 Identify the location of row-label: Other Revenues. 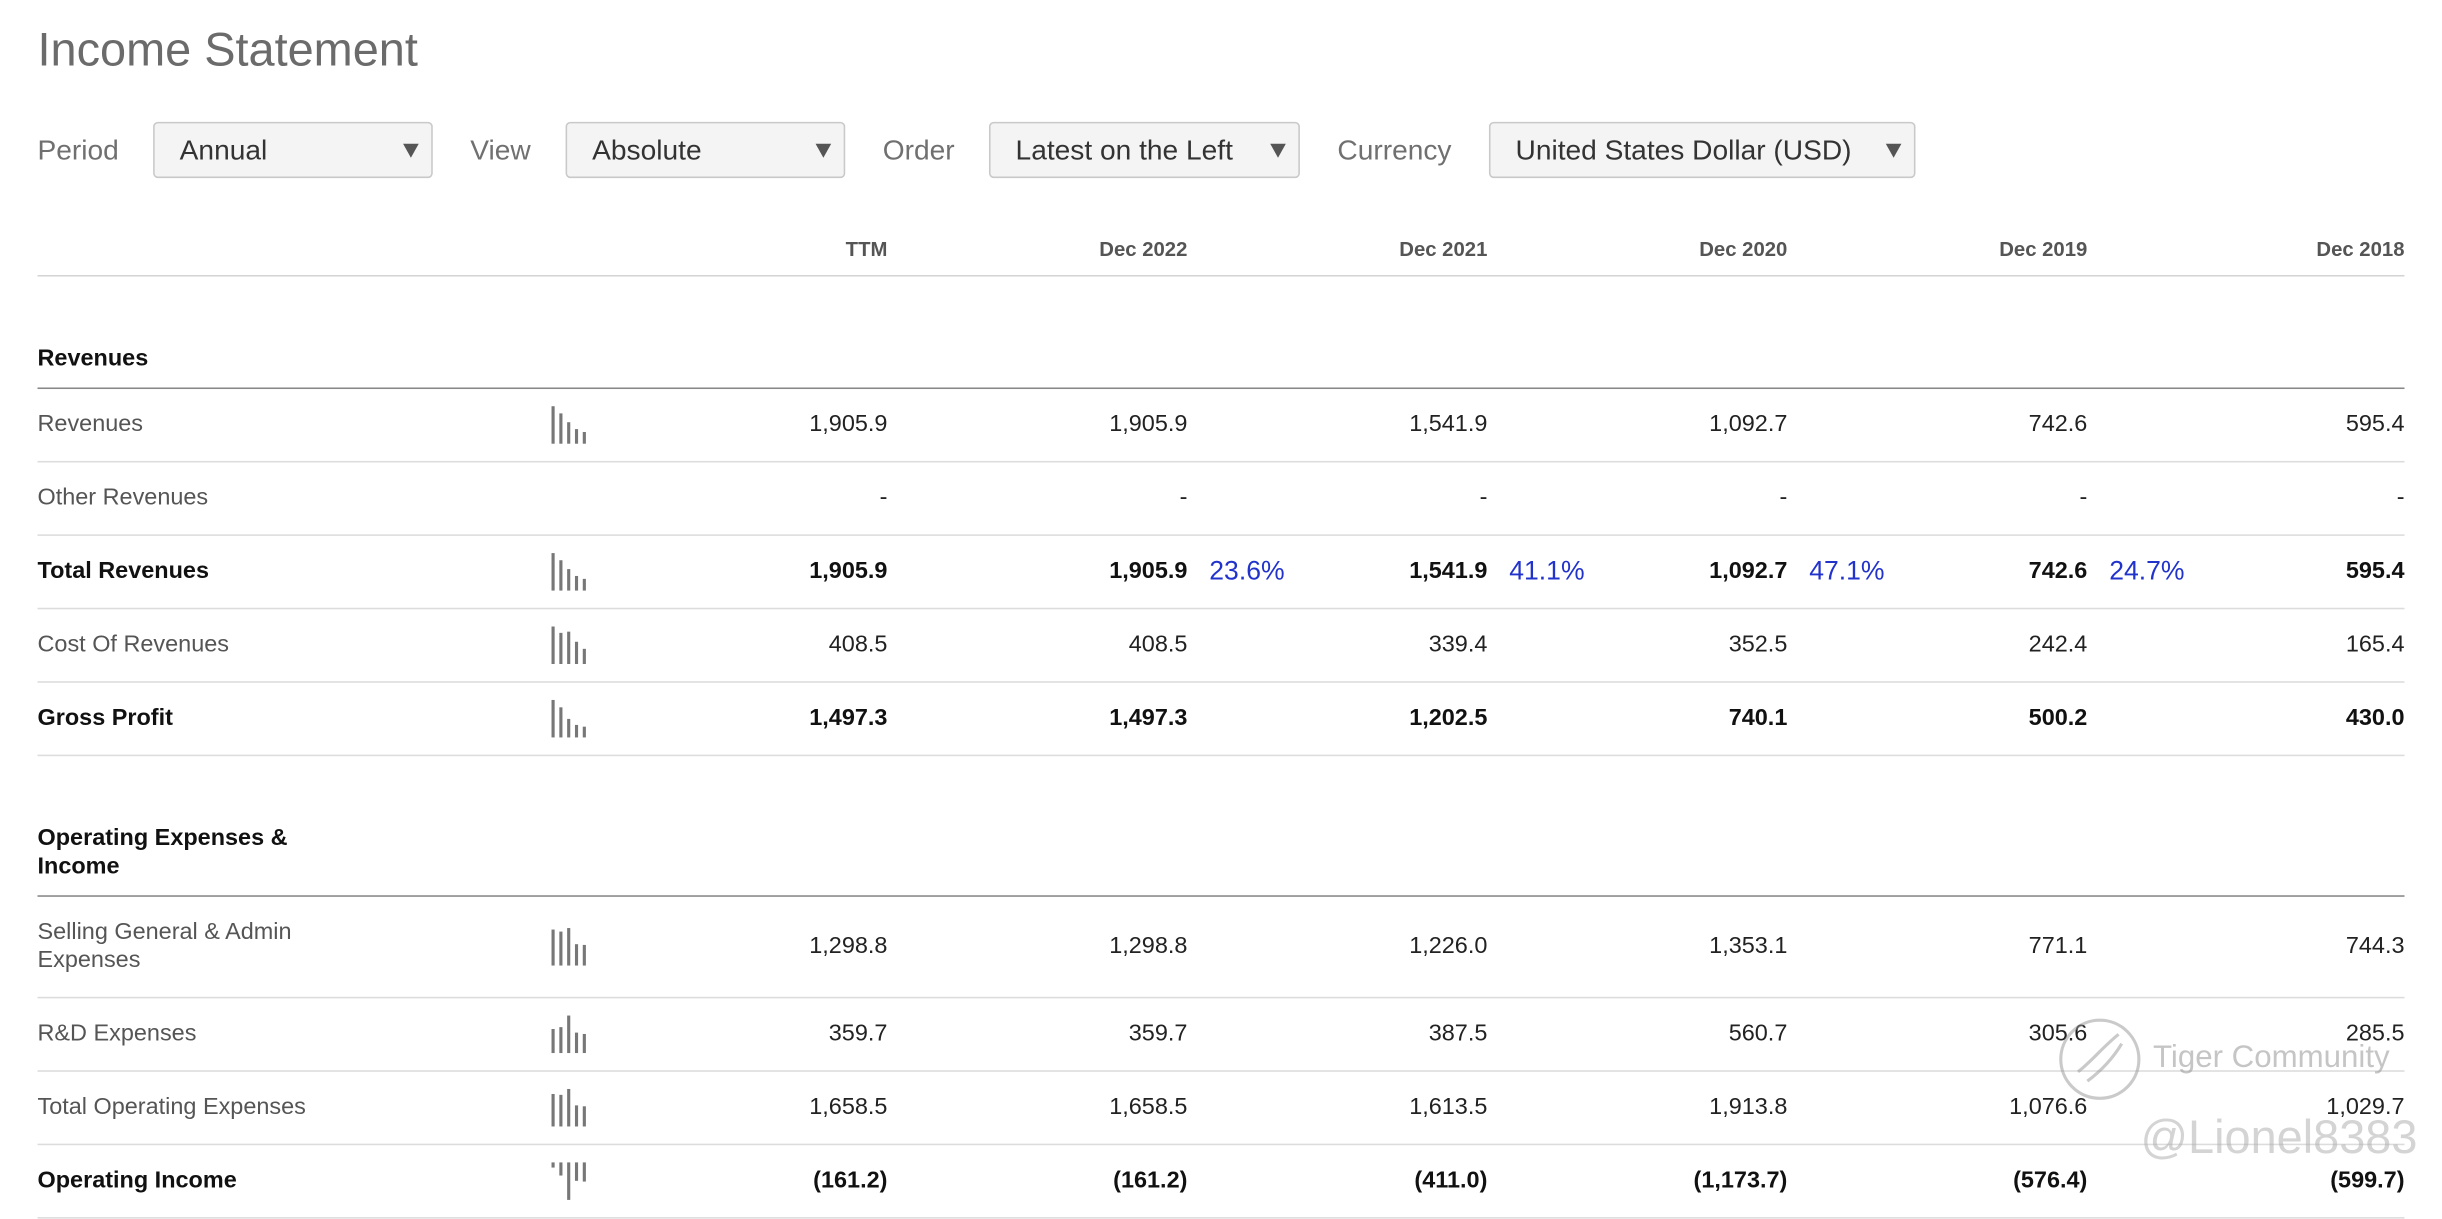
(123, 497).